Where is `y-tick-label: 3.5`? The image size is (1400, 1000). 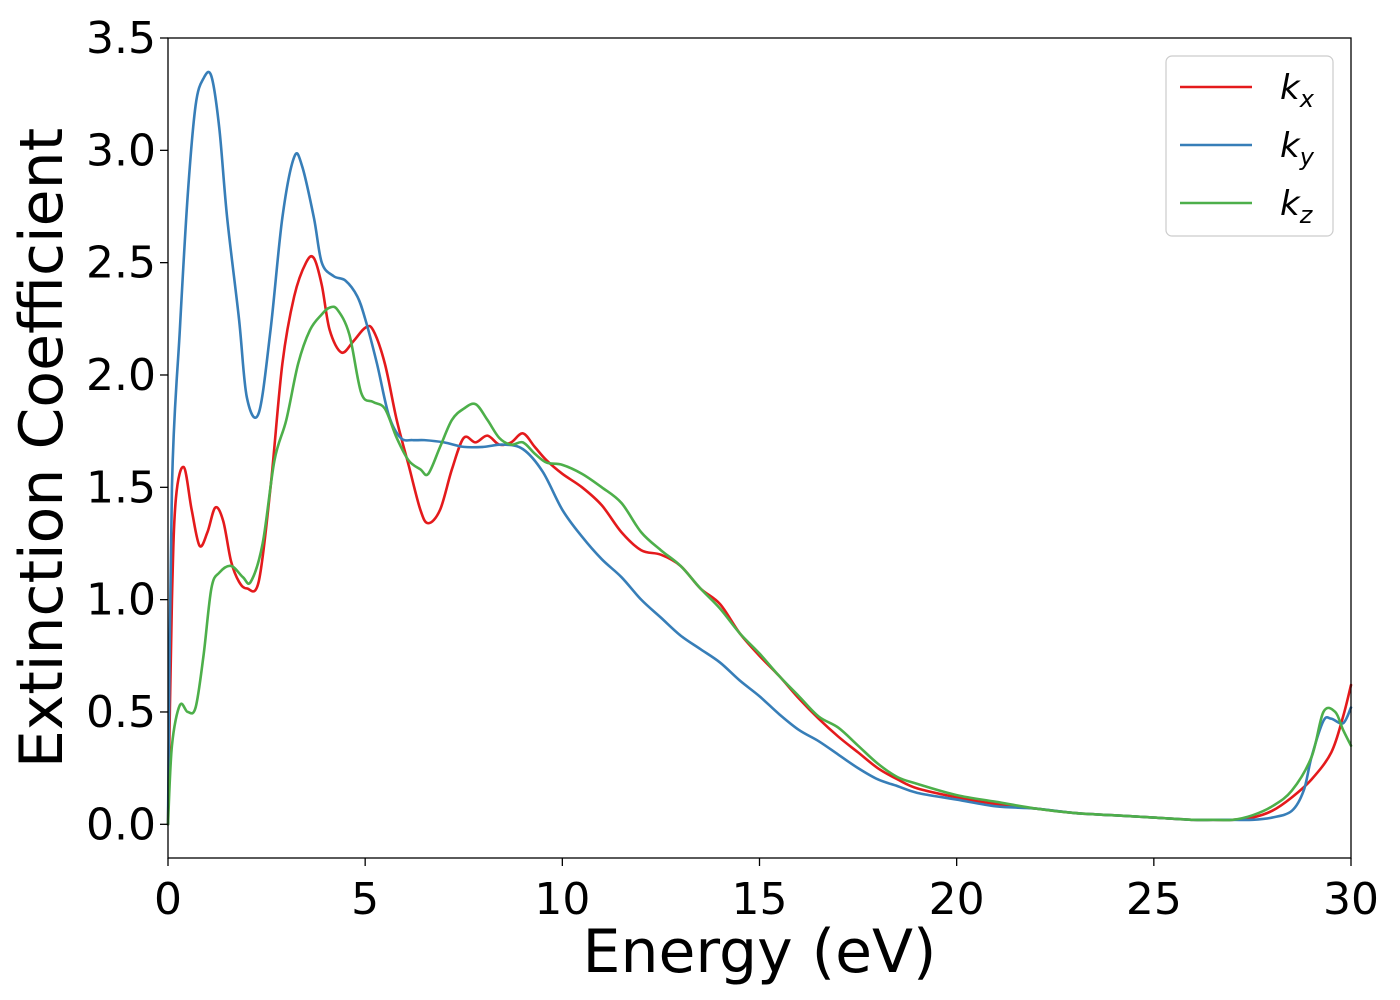 y-tick-label: 3.5 is located at coordinates (121, 38).